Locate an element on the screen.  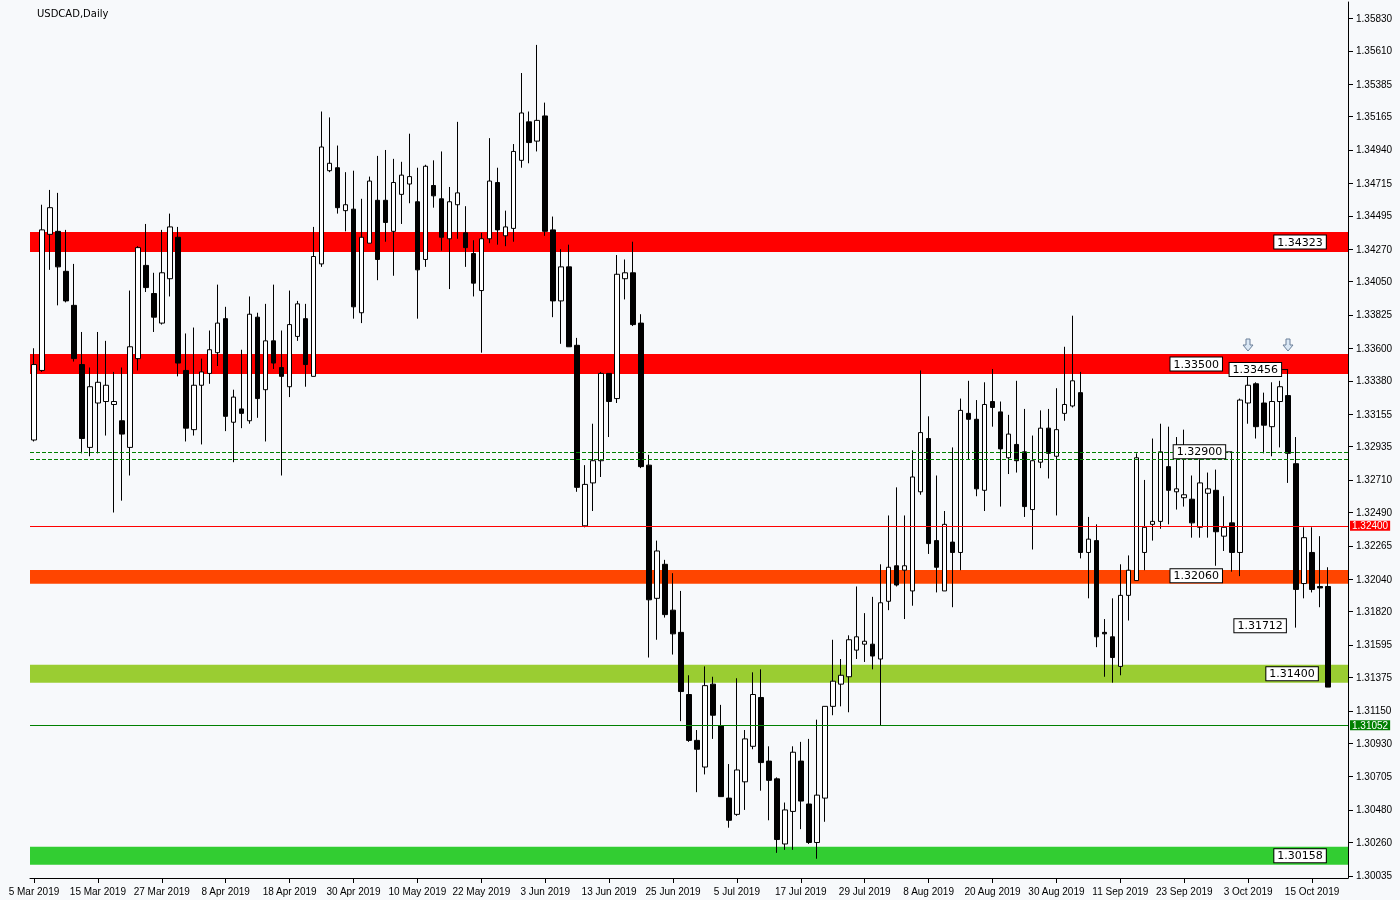
x-tick-label: 17 Jul 2019 is located at coordinates (801, 891).